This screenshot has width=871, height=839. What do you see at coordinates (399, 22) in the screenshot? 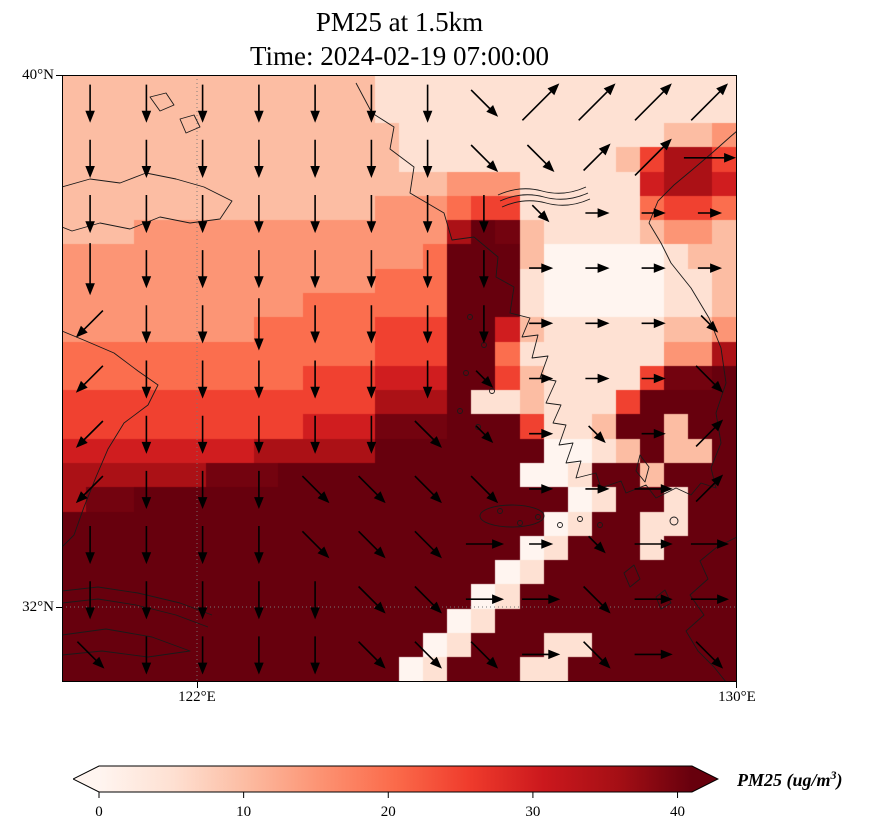
I see `title-line1: PM25 at 1.5km` at bounding box center [399, 22].